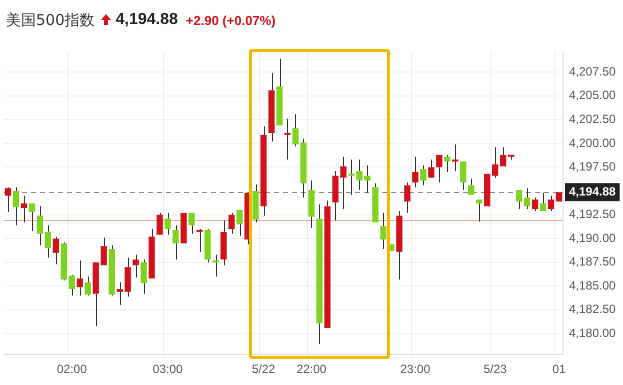 The height and width of the screenshot is (385, 623). Describe the element at coordinates (592, 143) in the screenshot. I see `y-tick-label: 4,200.00` at that location.